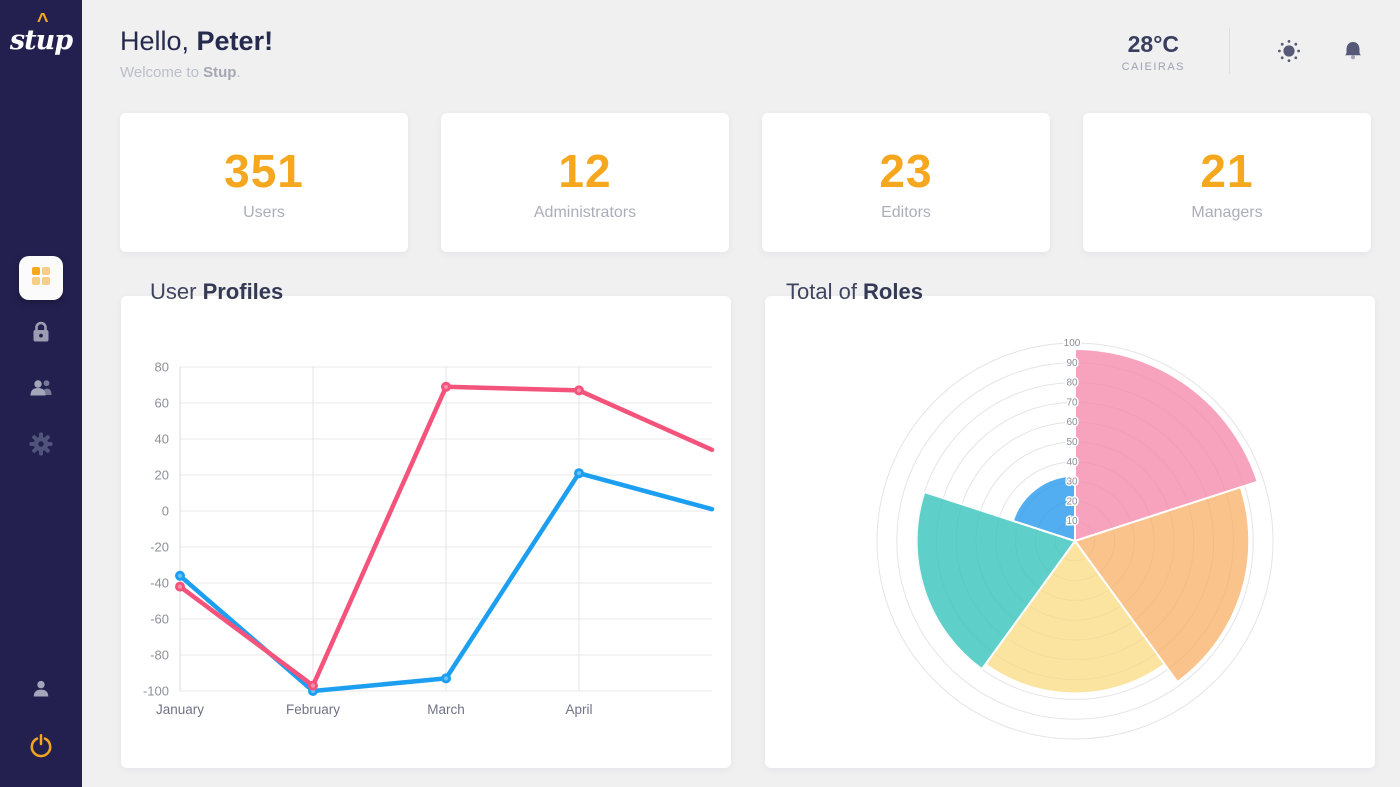 This screenshot has width=1400, height=787. What do you see at coordinates (156, 691) in the screenshot?
I see `svg-text: -100` at bounding box center [156, 691].